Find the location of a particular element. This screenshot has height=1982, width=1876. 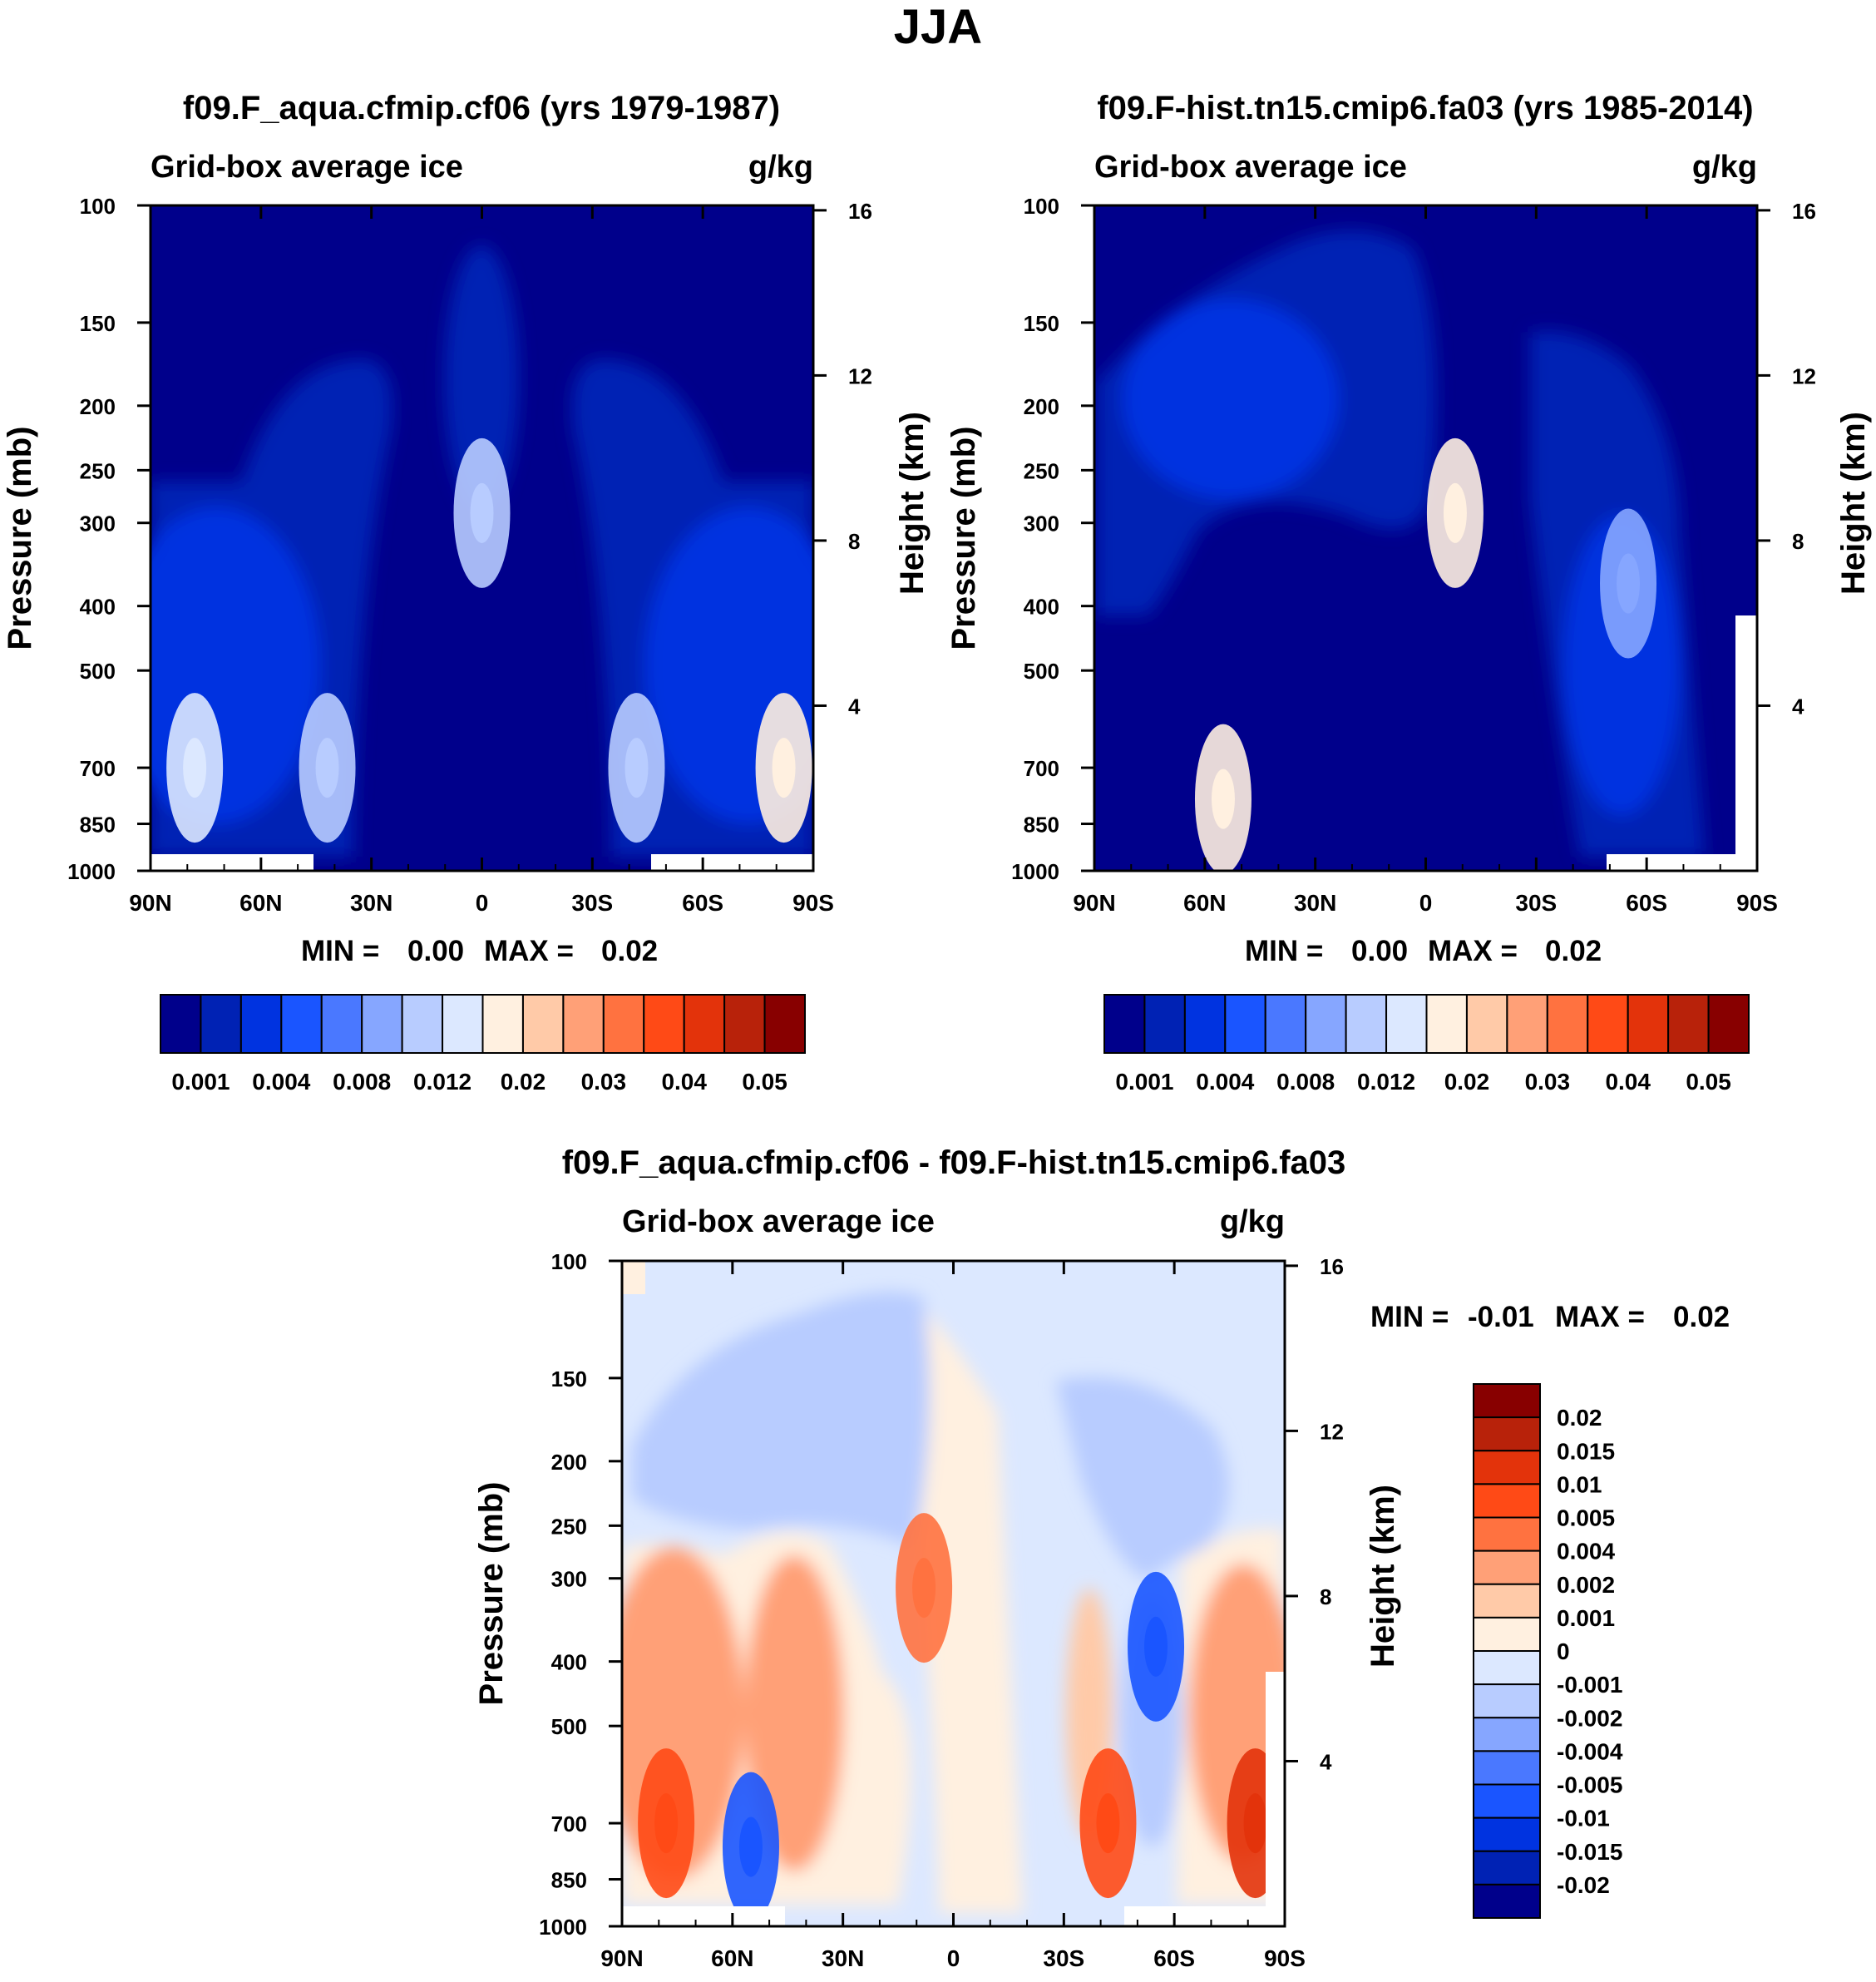

colorbar-label: 0.008 is located at coordinates (362, 1082).